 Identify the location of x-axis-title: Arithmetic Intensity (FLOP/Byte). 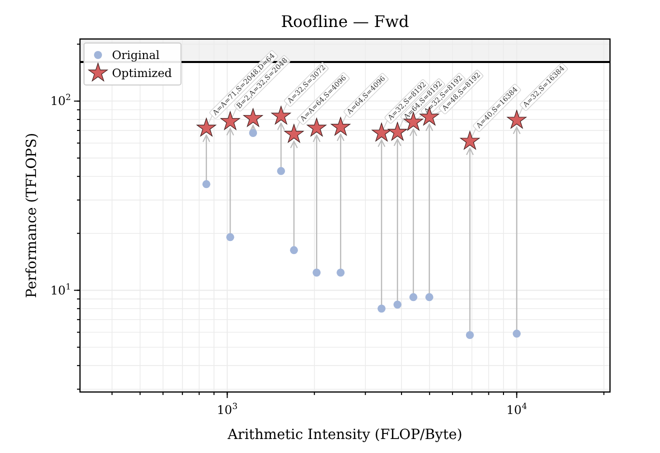
(344, 435).